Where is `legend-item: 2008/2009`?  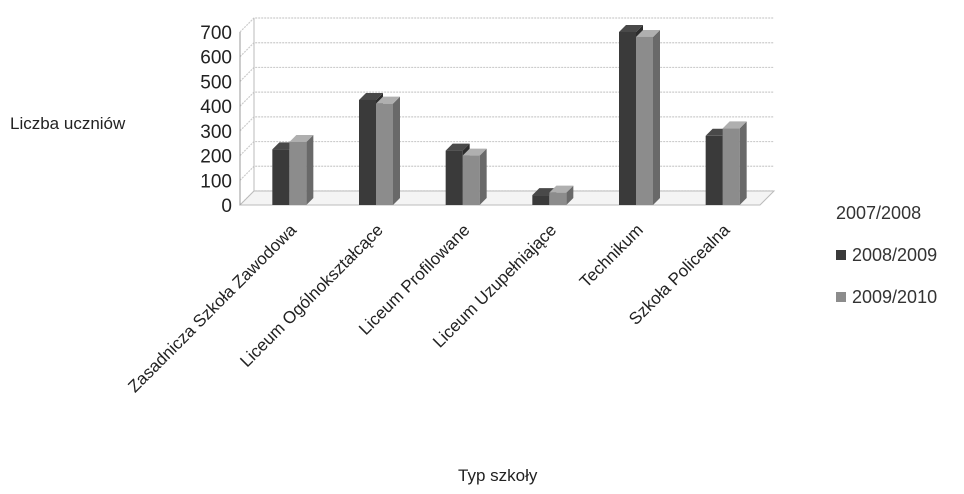
legend-item: 2008/2009 is located at coordinates (886, 255).